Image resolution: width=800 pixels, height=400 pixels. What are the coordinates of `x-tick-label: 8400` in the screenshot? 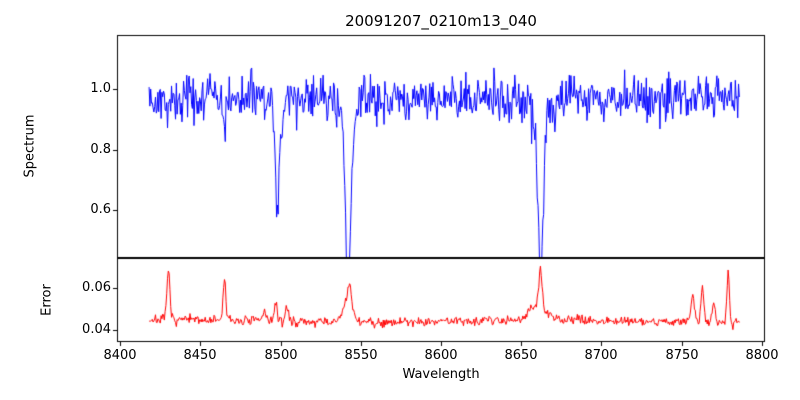 It's located at (120, 355).